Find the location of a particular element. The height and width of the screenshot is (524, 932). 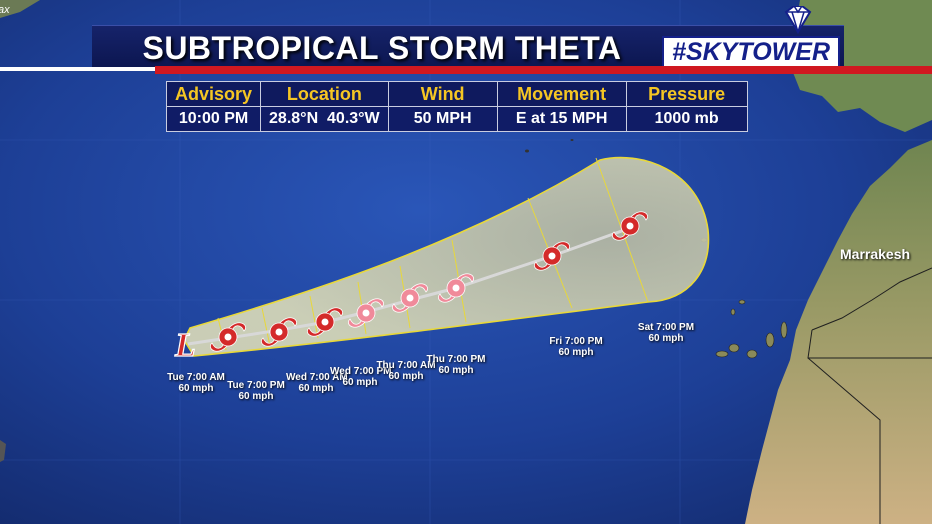

forecast-point-label: Thu 7:00 AM 60 mph is located at coordinates (406, 371).